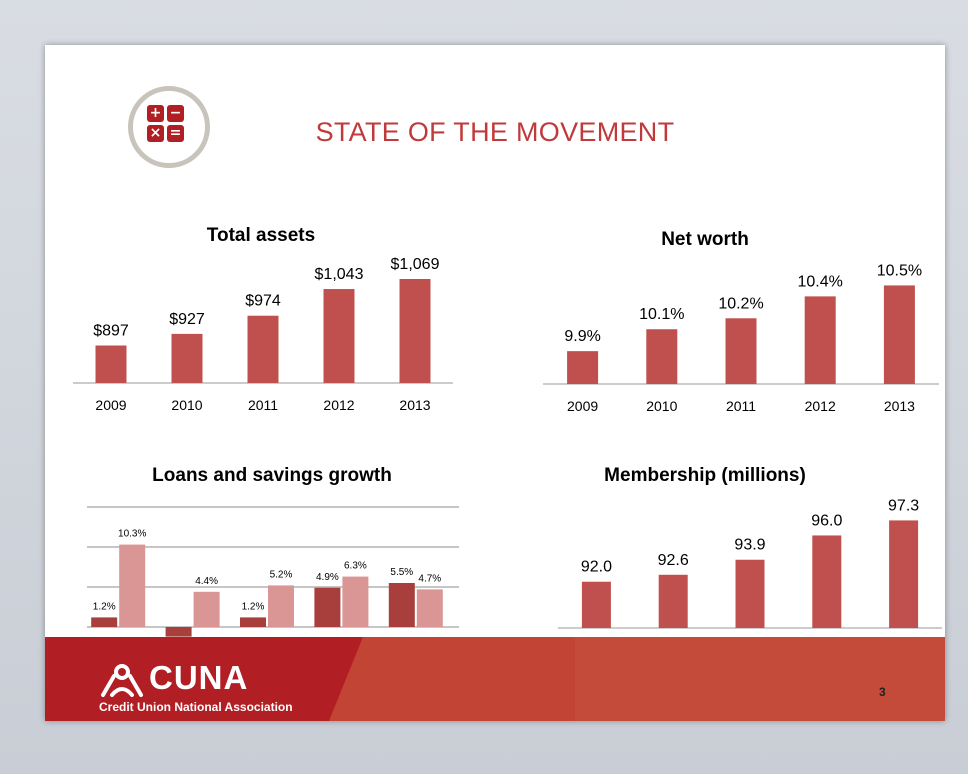 This screenshot has height=774, width=968. Describe the element at coordinates (355, 566) in the screenshot. I see `savings-label-2012: 6.3%` at that location.